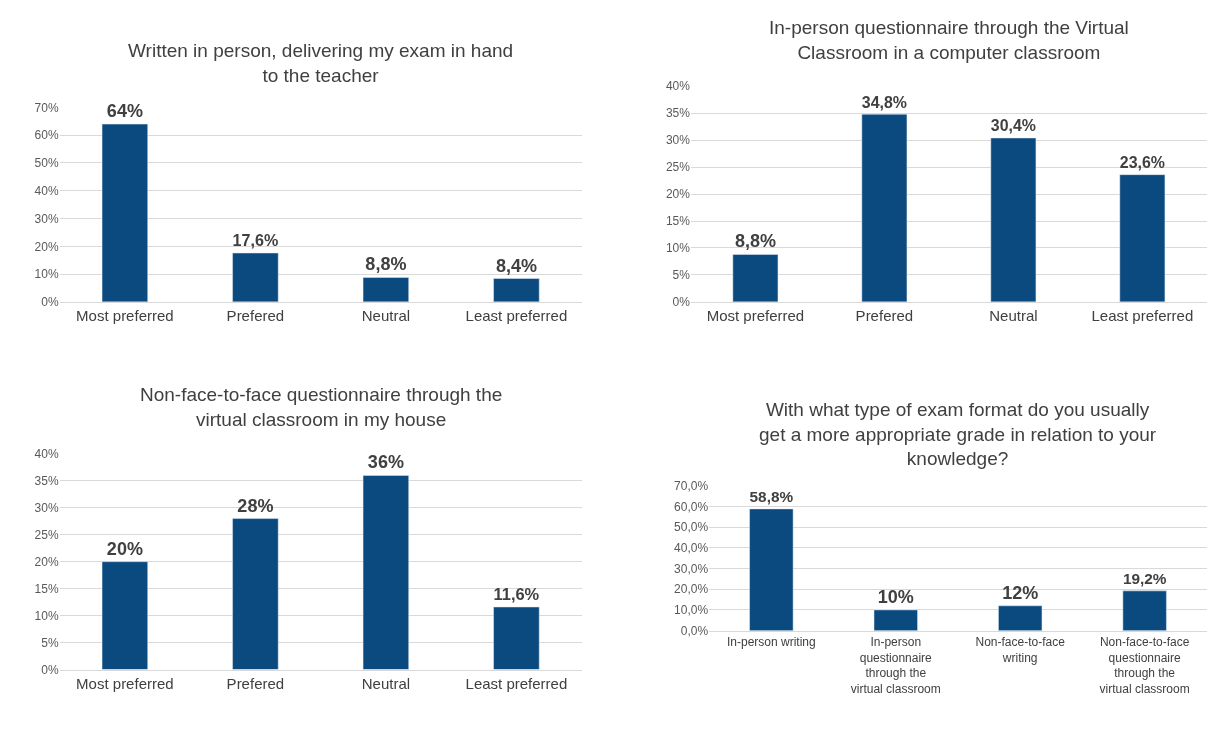 The height and width of the screenshot is (731, 1224). What do you see at coordinates (516, 594) in the screenshot?
I see `data-label: 11,6%` at bounding box center [516, 594].